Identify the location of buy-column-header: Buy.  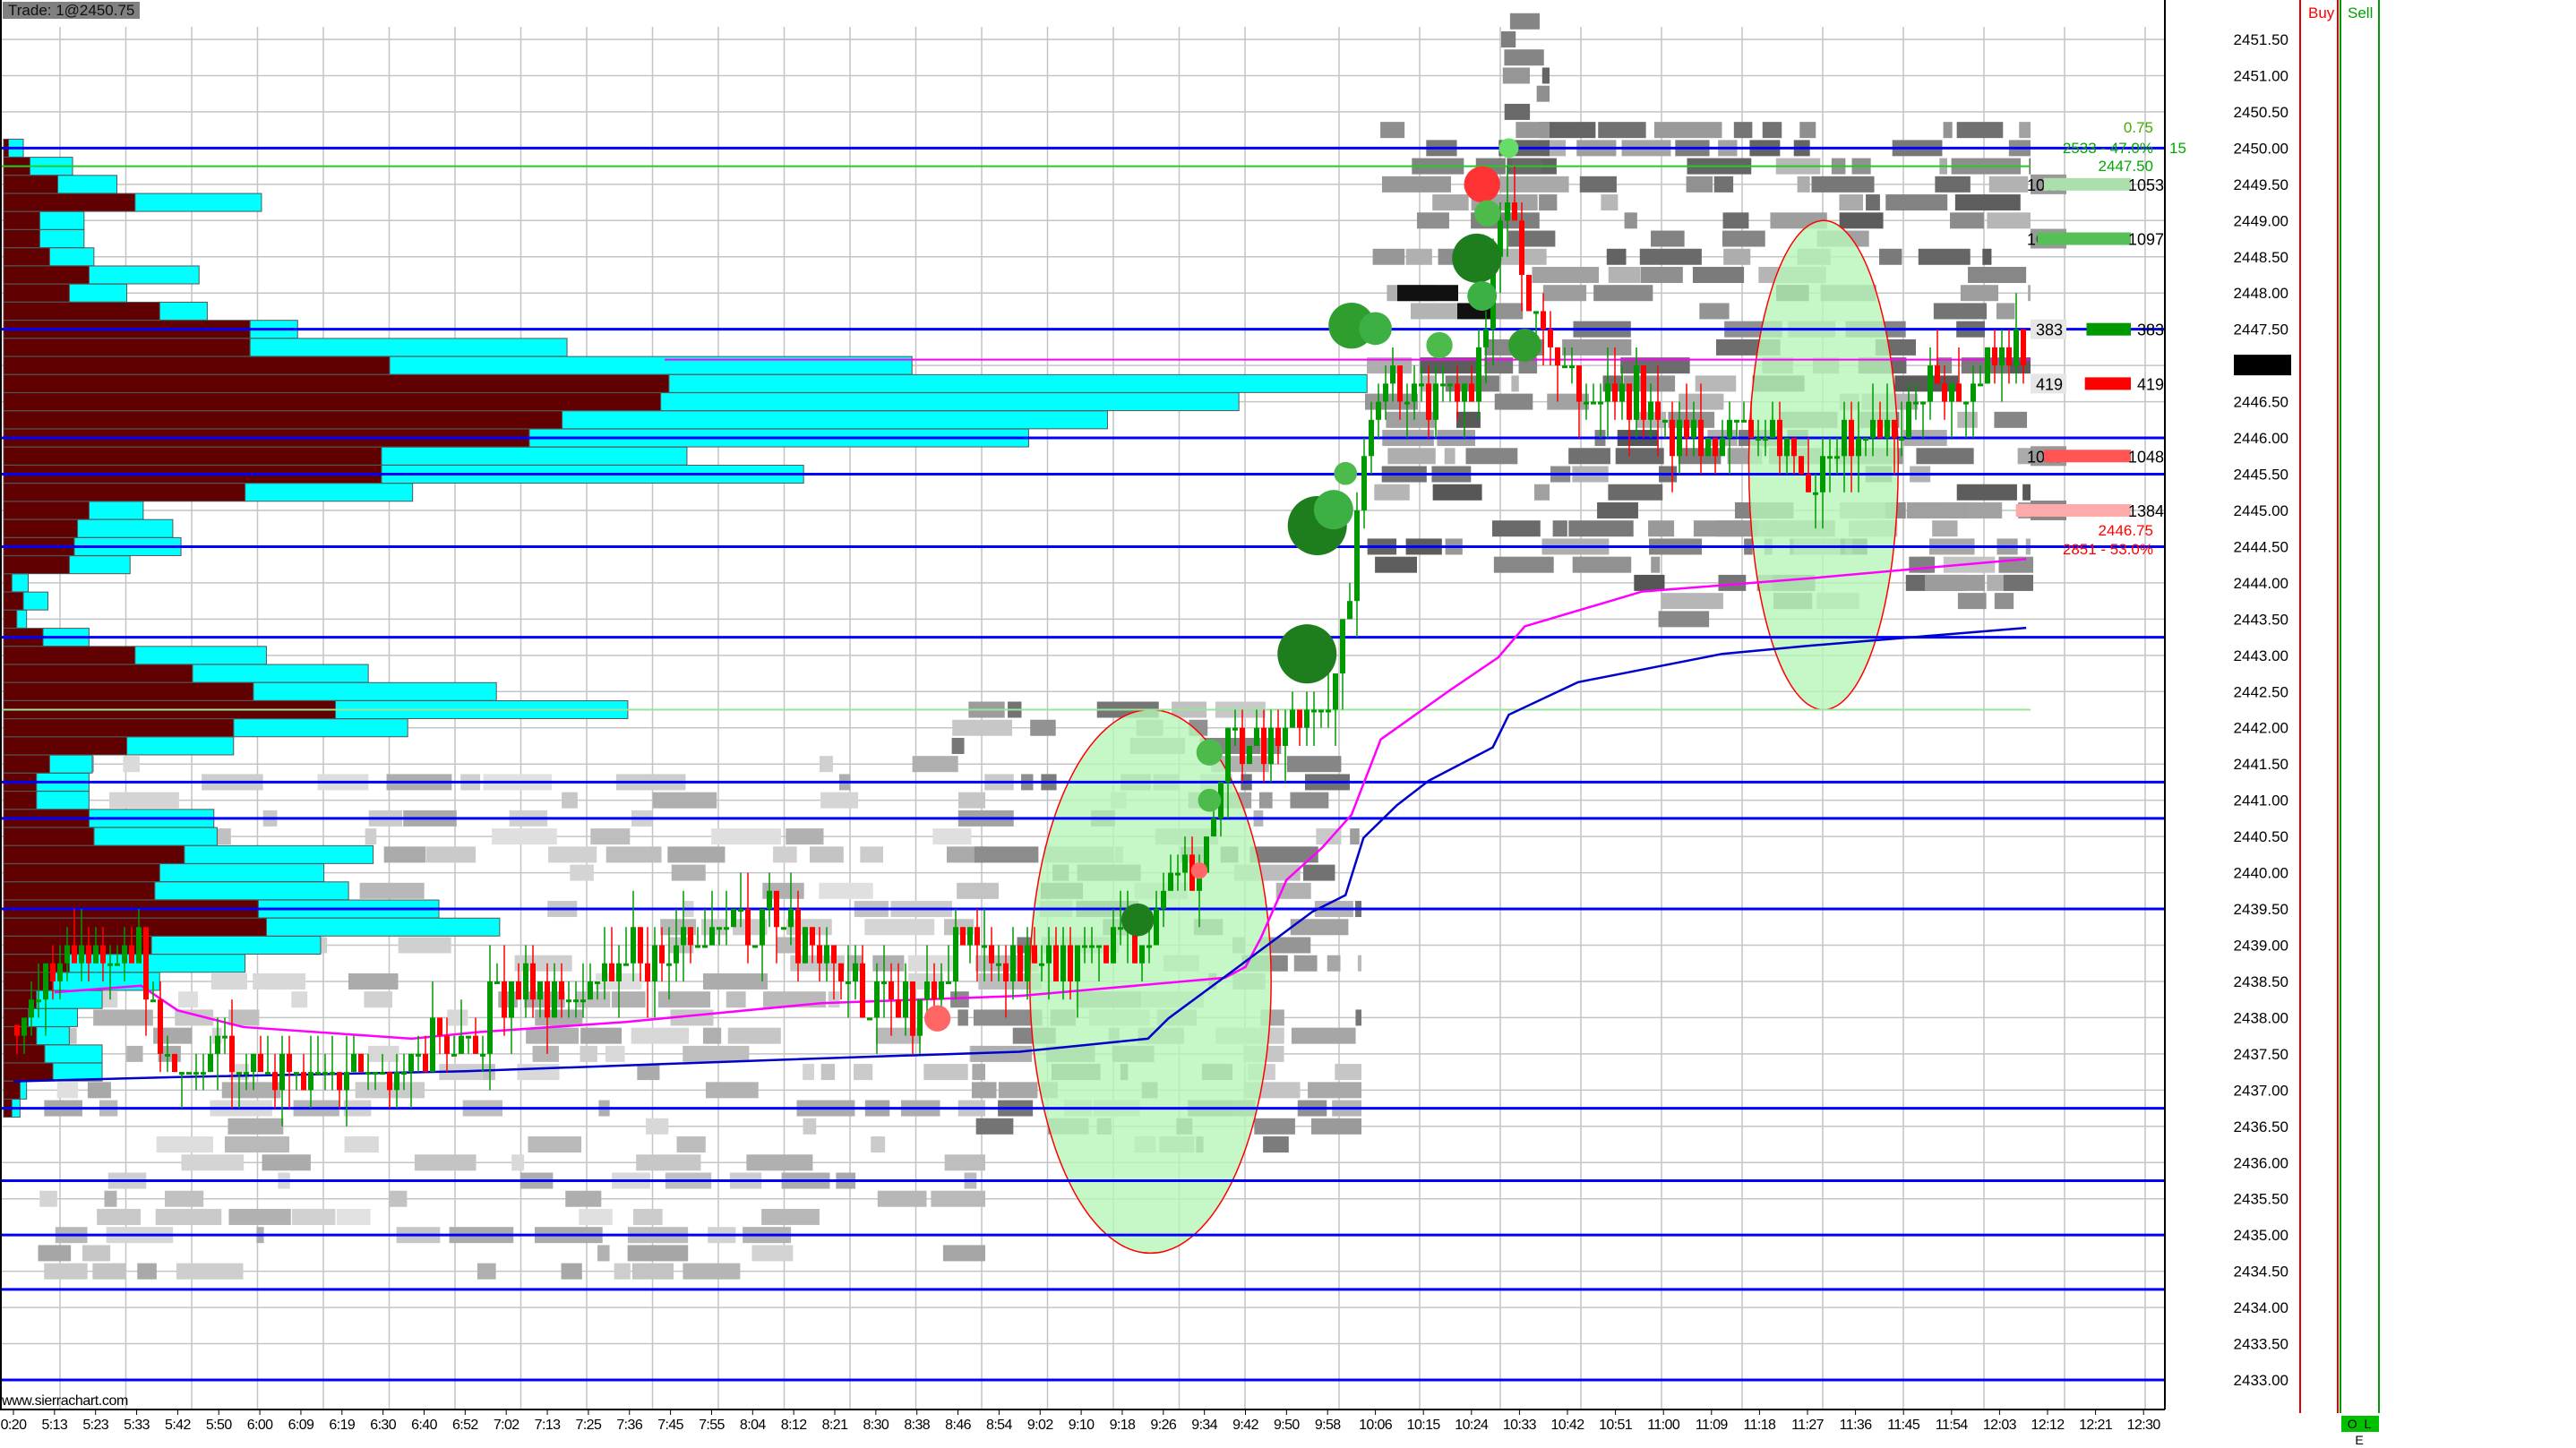
(2321, 12).